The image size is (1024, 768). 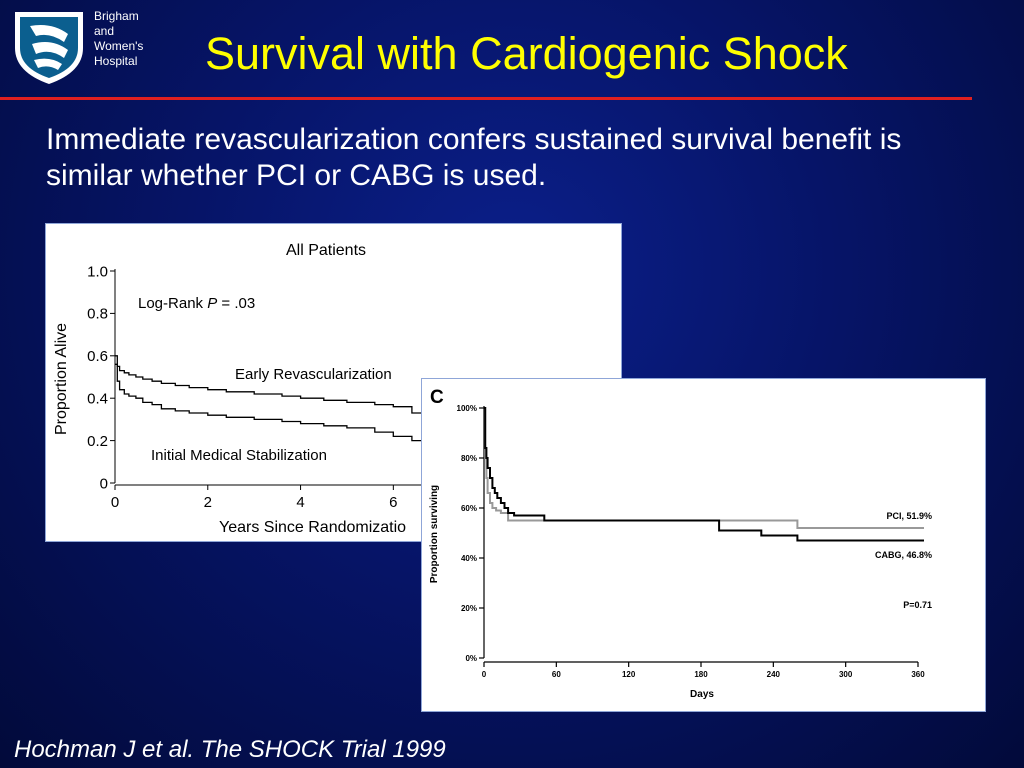 What do you see at coordinates (917, 605) in the screenshot?
I see `p-value-annotation: P=0.71` at bounding box center [917, 605].